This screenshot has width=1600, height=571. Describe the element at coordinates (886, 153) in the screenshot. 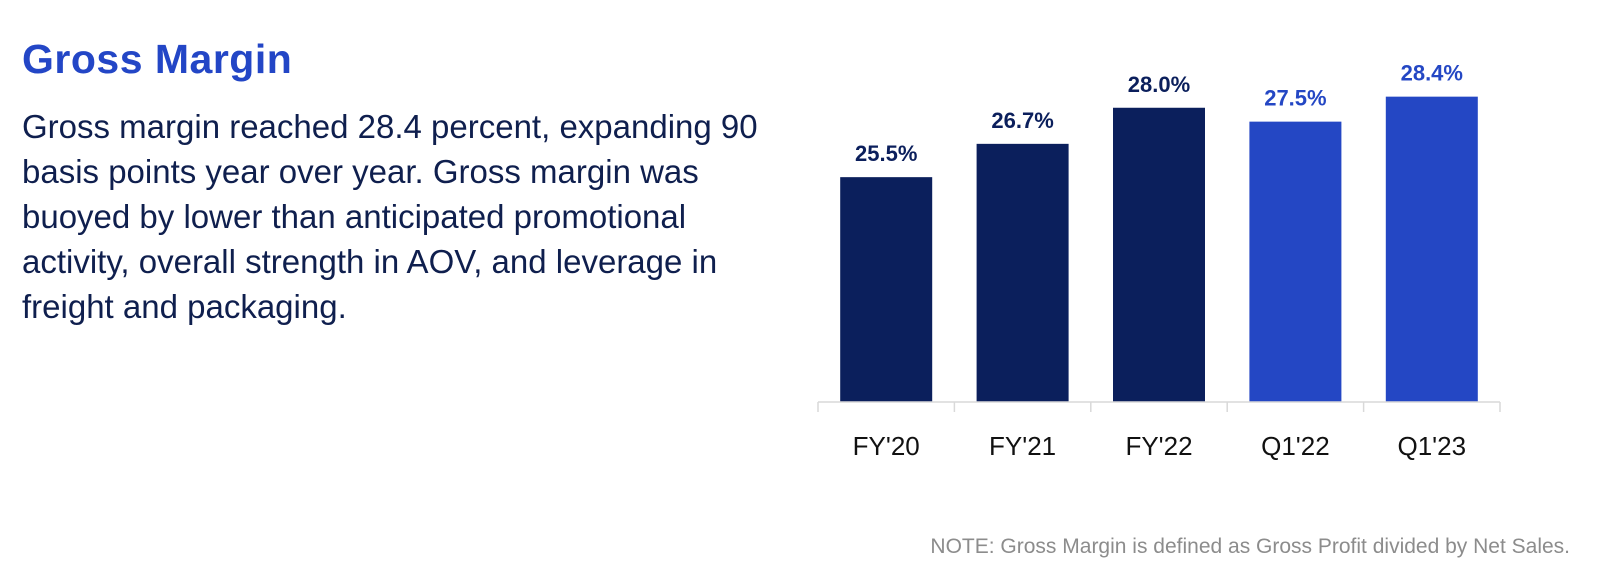

I see `data-label: 25.5%` at that location.